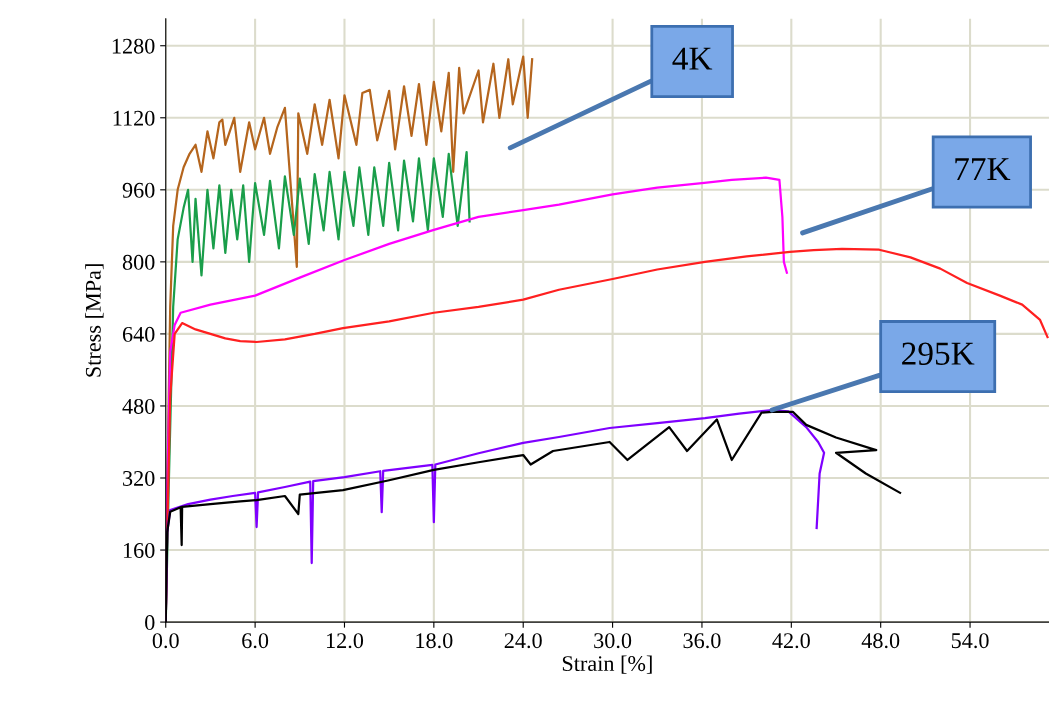 The image size is (1049, 720). Describe the element at coordinates (139, 478) in the screenshot. I see `y-tick-label: 320` at that location.